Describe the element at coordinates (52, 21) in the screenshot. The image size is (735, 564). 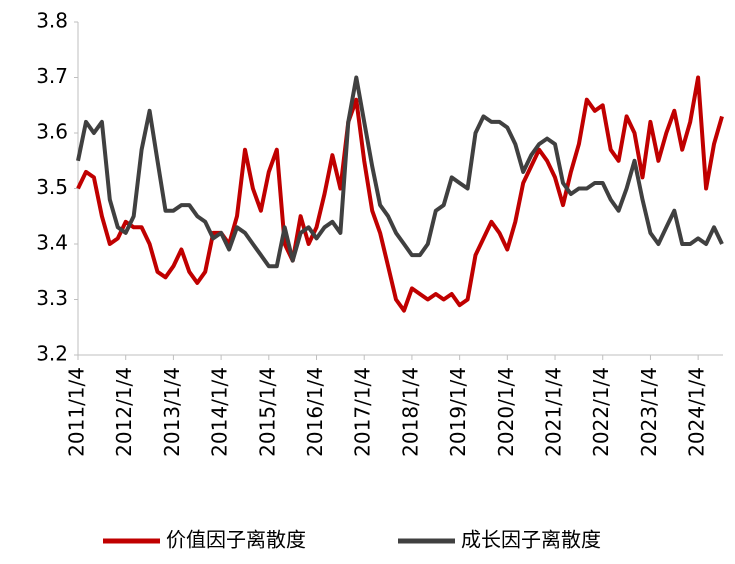
I see `y-tick-label: 3.8` at that location.